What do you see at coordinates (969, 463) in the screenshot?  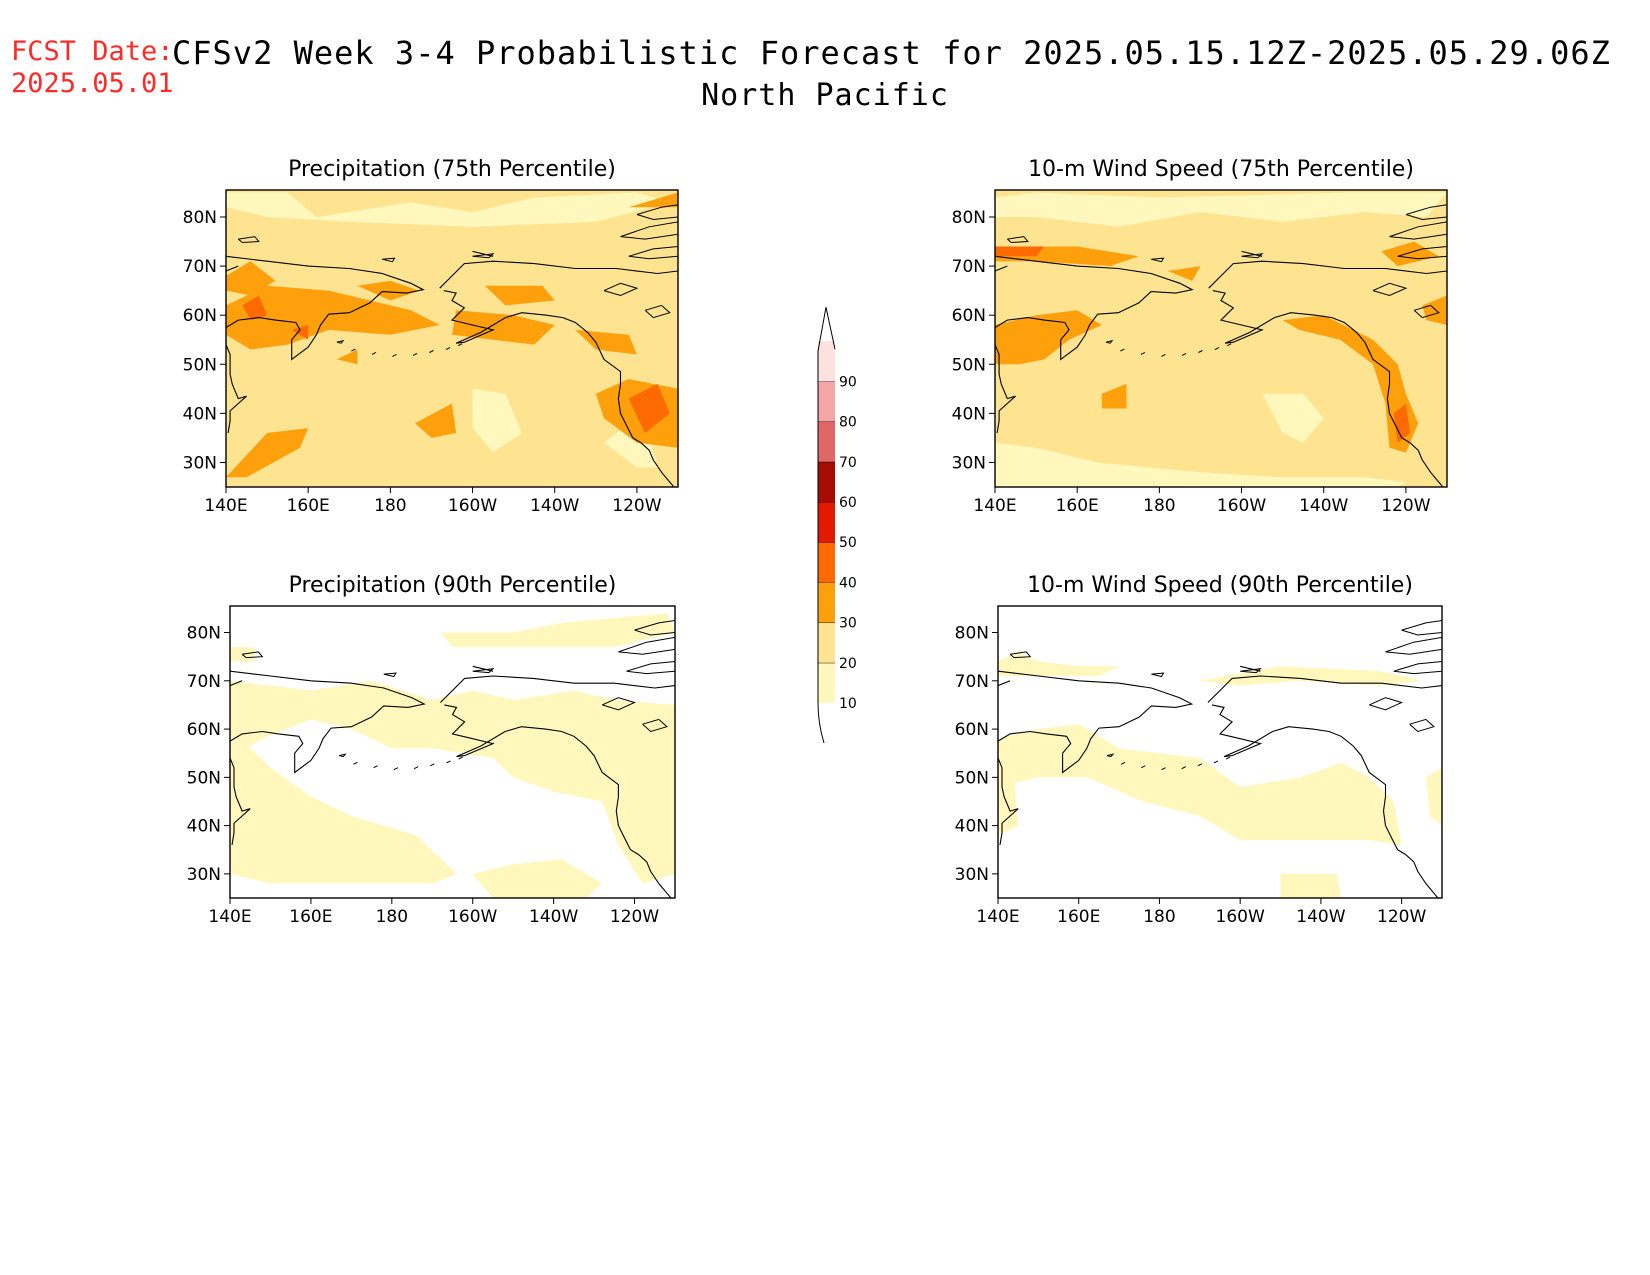 I see `y-tick-label: 30N` at bounding box center [969, 463].